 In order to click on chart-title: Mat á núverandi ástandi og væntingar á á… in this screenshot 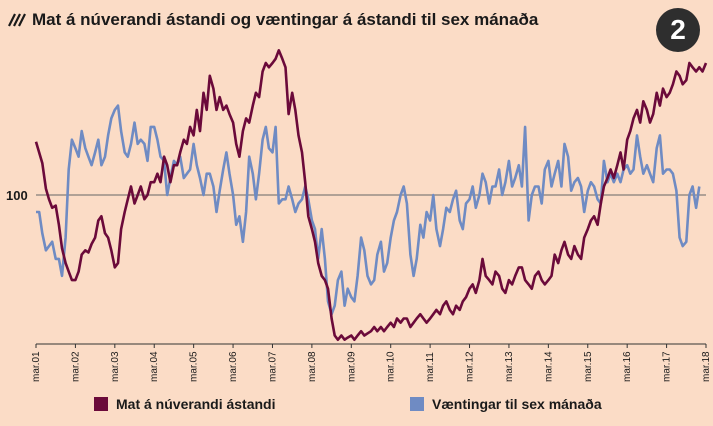, I will do `click(285, 19)`.